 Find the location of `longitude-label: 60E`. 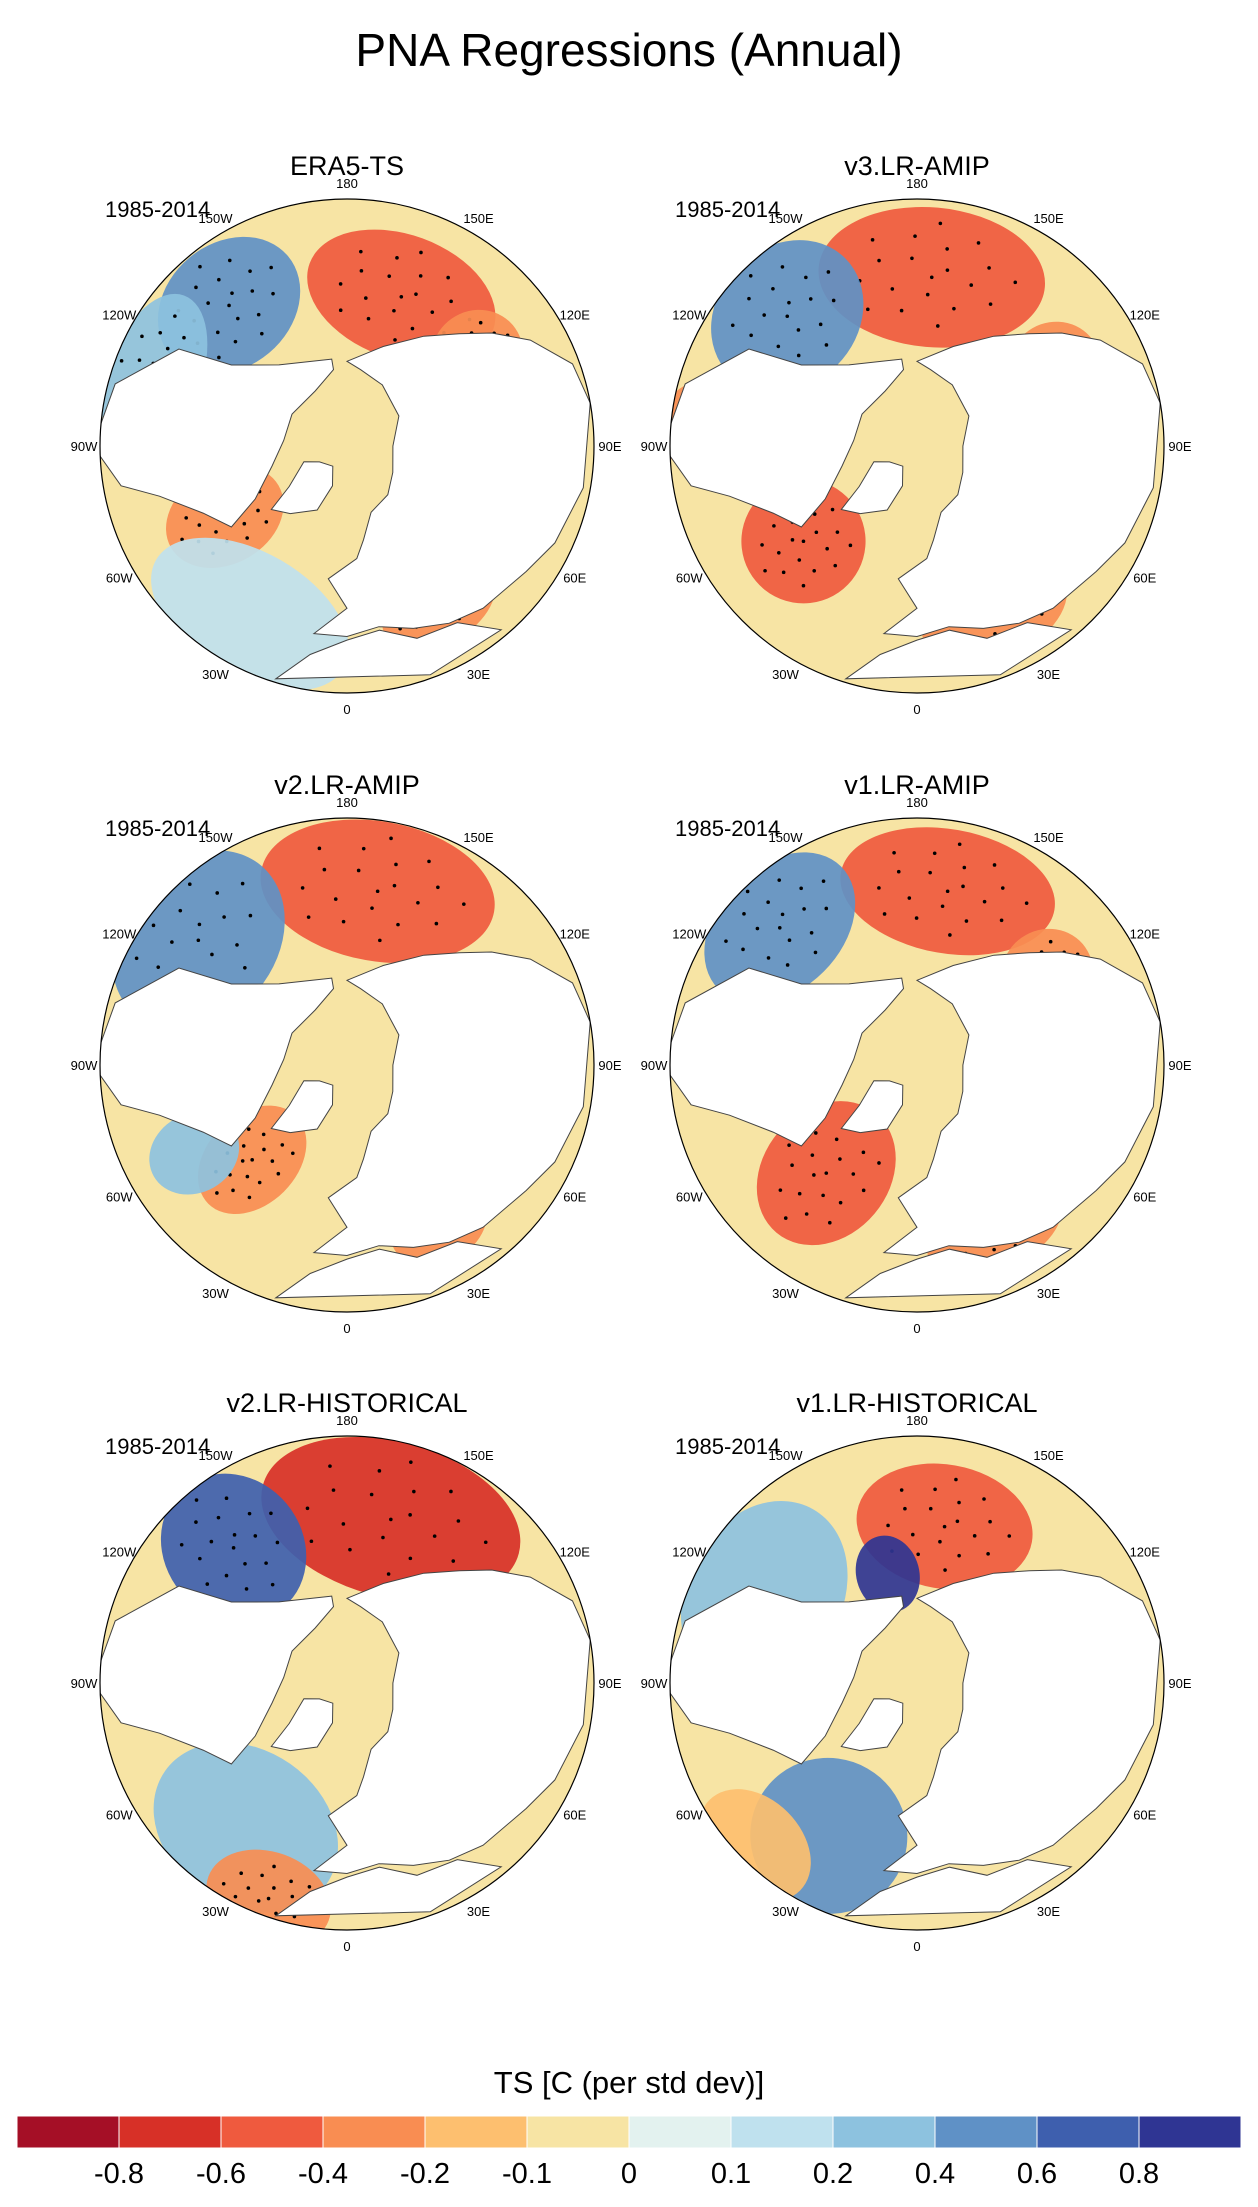

longitude-label: 60E is located at coordinates (1144, 578).